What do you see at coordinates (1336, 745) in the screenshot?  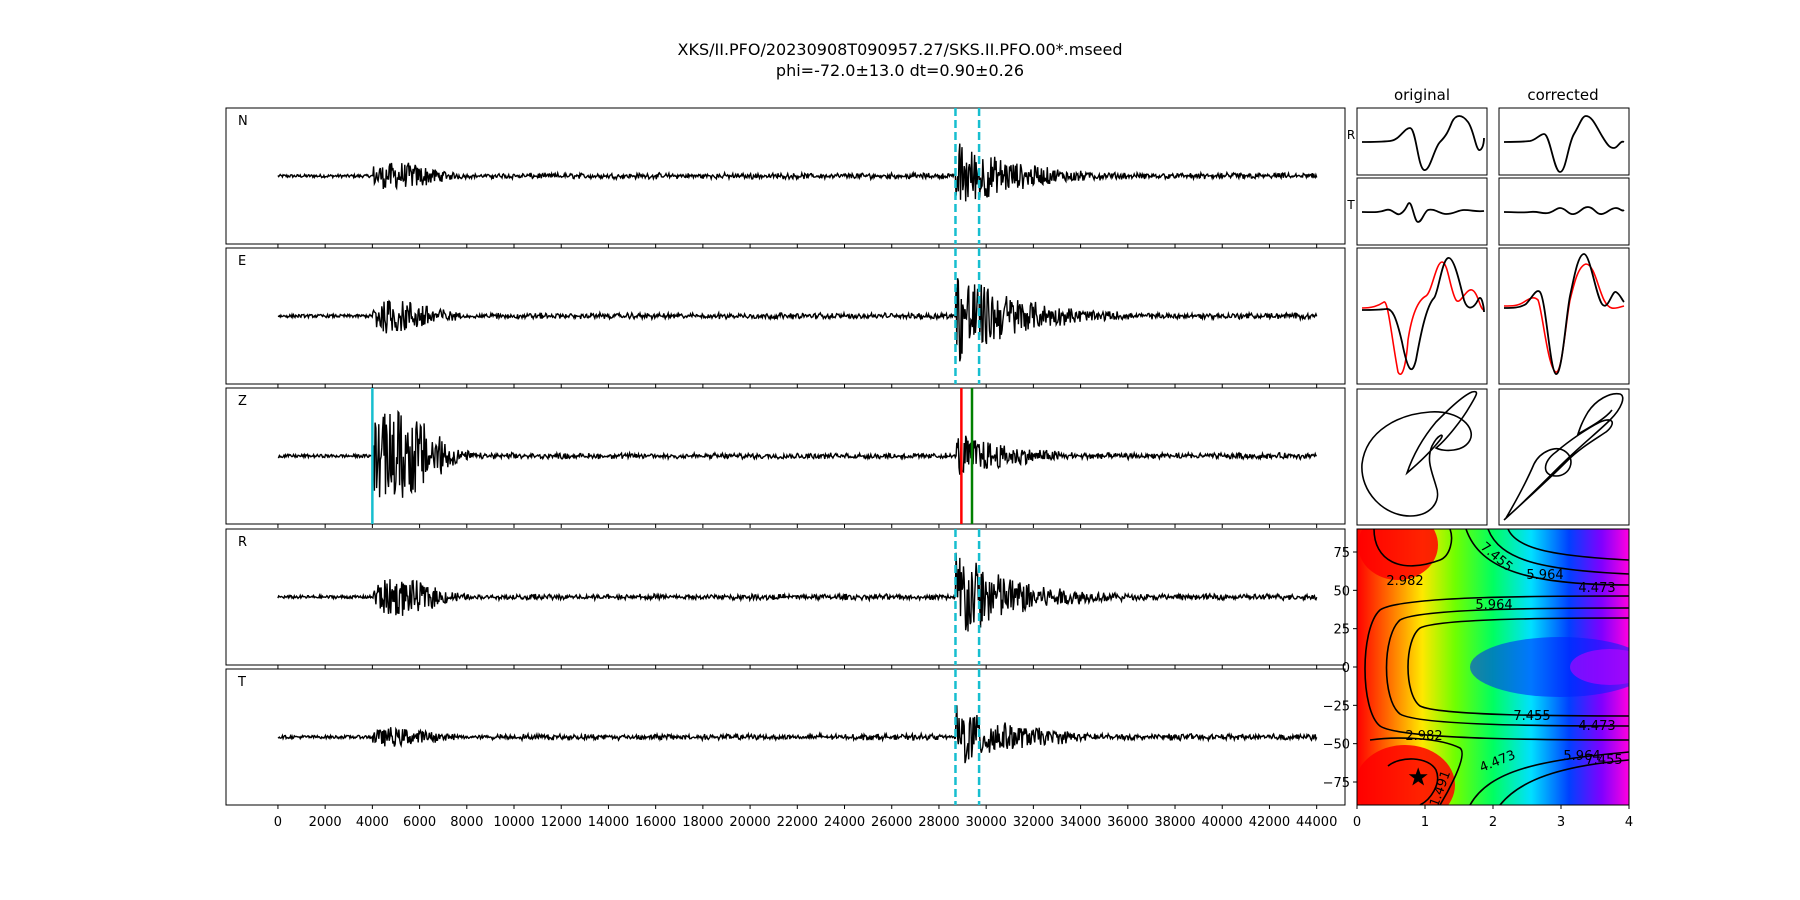 I see `grid-y-tick-label: −50` at bounding box center [1336, 745].